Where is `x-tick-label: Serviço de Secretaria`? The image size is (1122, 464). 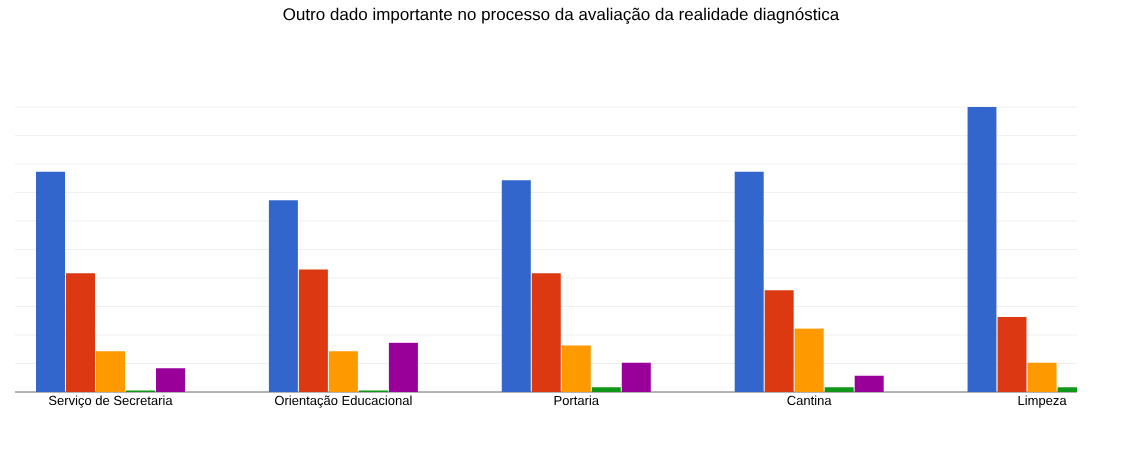
x-tick-label: Serviço de Secretaria is located at coordinates (110, 401).